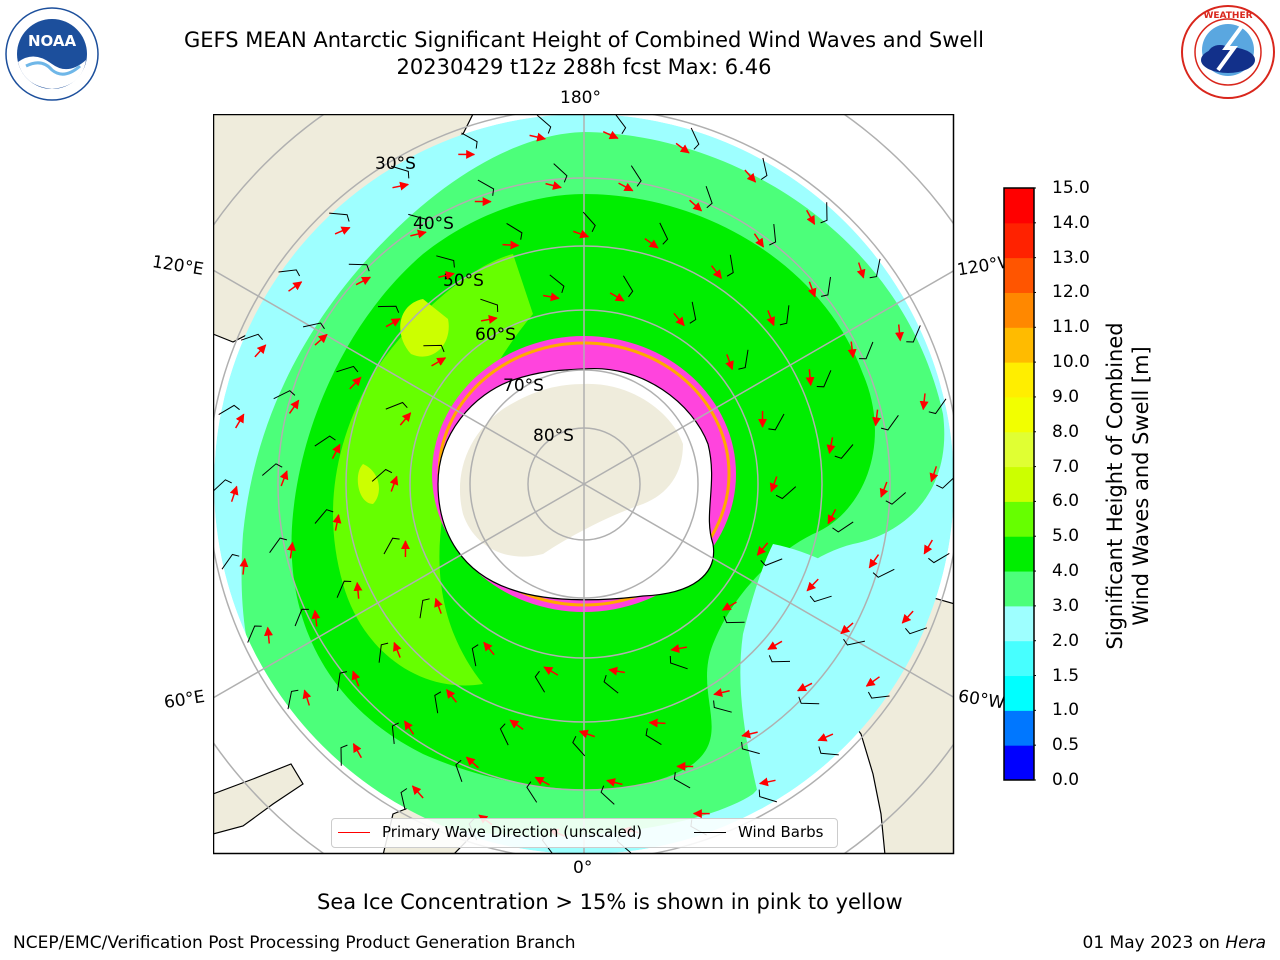 Image resolution: width=1280 pixels, height=960 pixels. Describe the element at coordinates (403, 401) in the screenshot. I see `contour-6m` at that location.